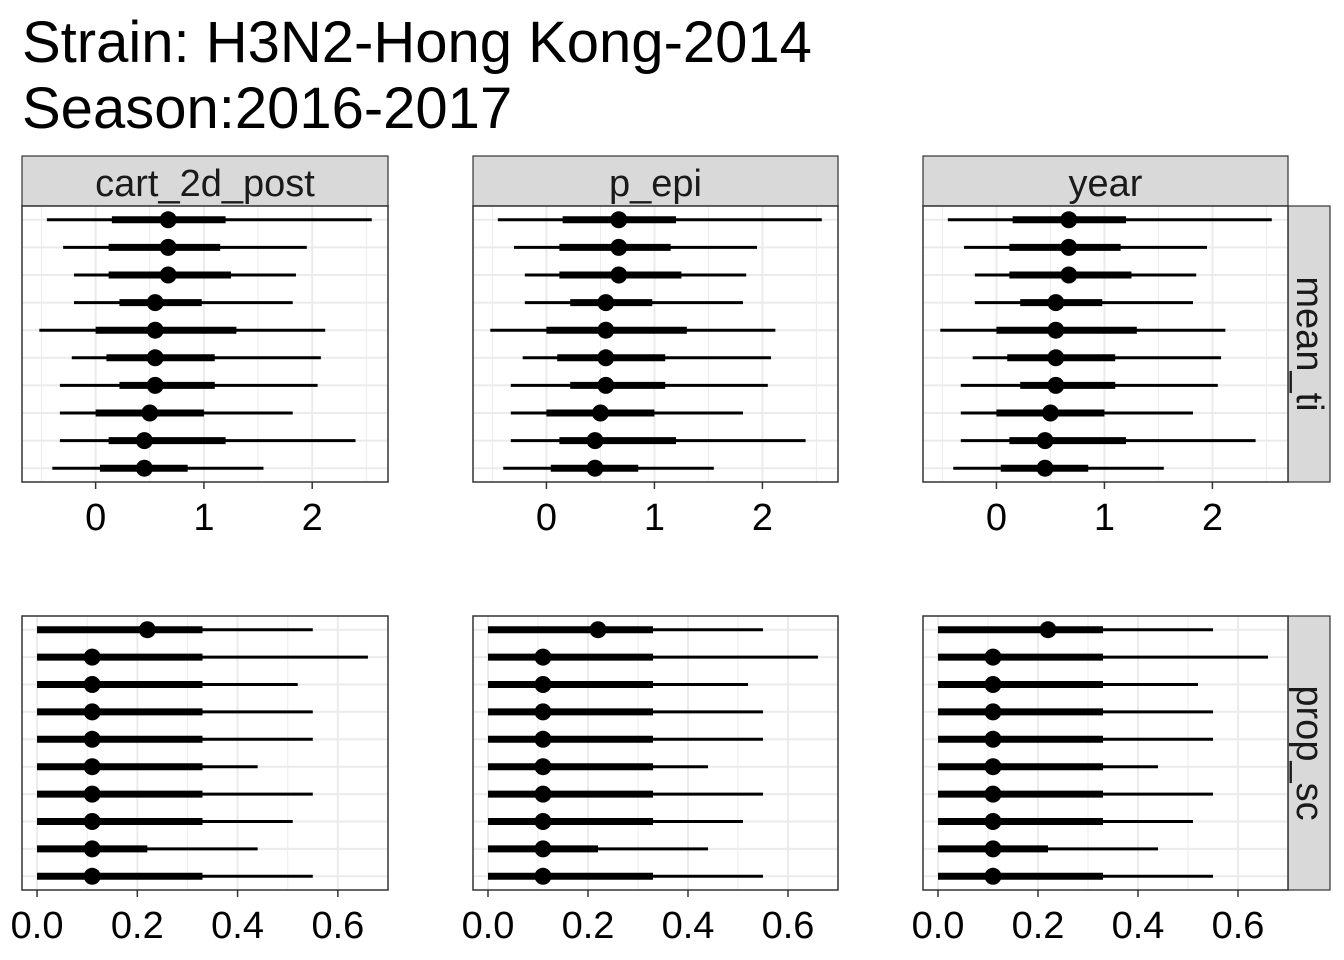  Describe the element at coordinates (205, 184) in the screenshot. I see `facet-label-cart_2d_post: cart_2d_post` at that location.